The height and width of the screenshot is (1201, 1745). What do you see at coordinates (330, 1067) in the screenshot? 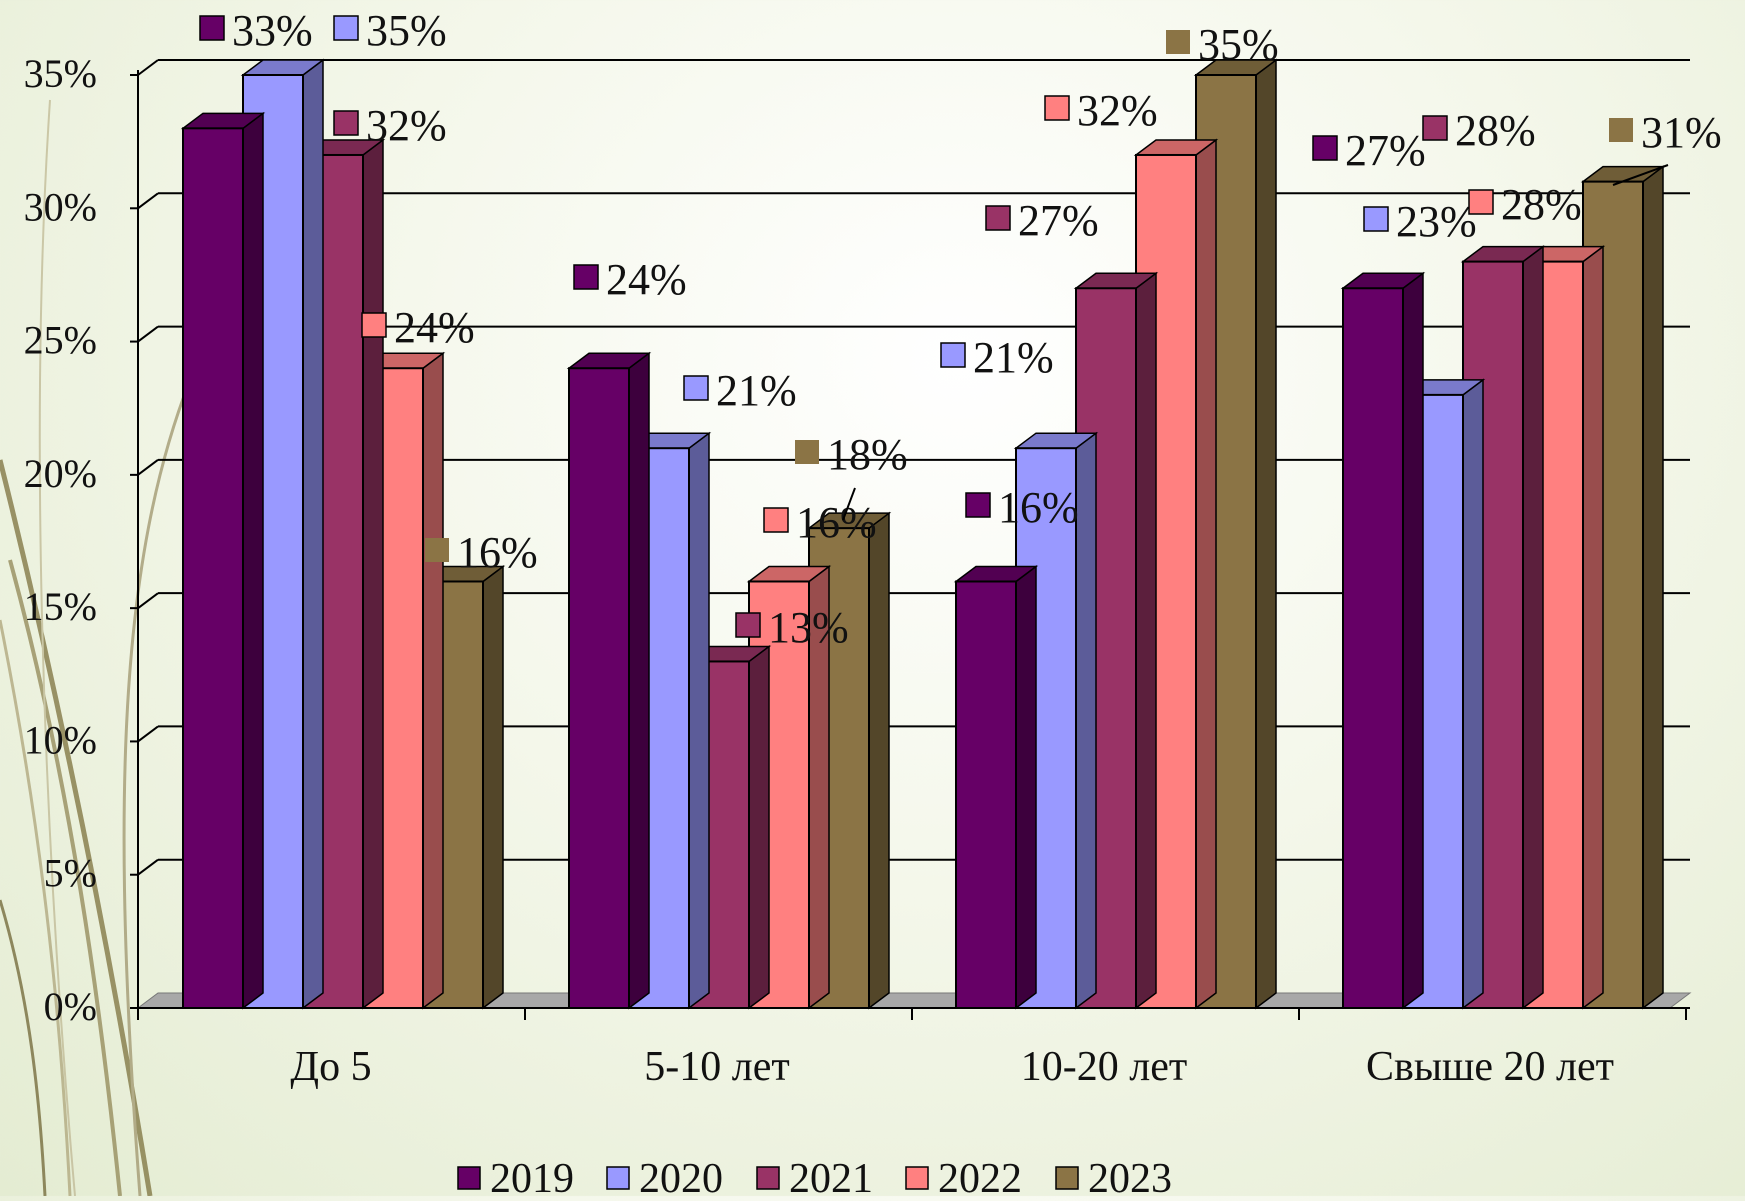
I see `x-tick-label: До 5` at bounding box center [330, 1067].